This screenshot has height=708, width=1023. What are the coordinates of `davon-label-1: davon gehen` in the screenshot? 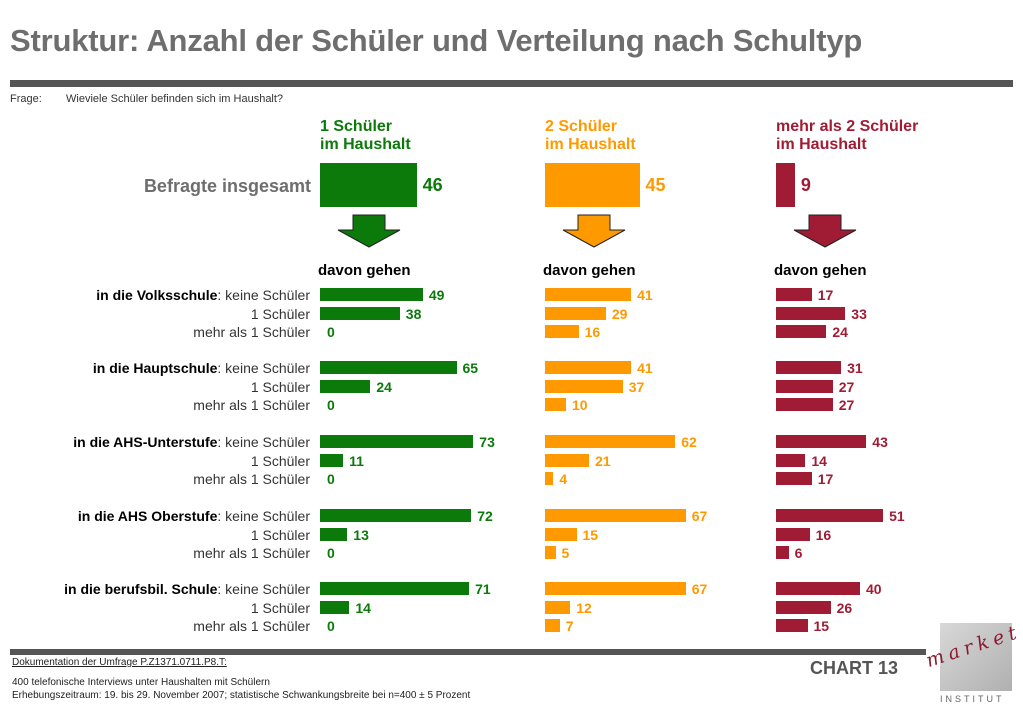 It's located at (364, 270).